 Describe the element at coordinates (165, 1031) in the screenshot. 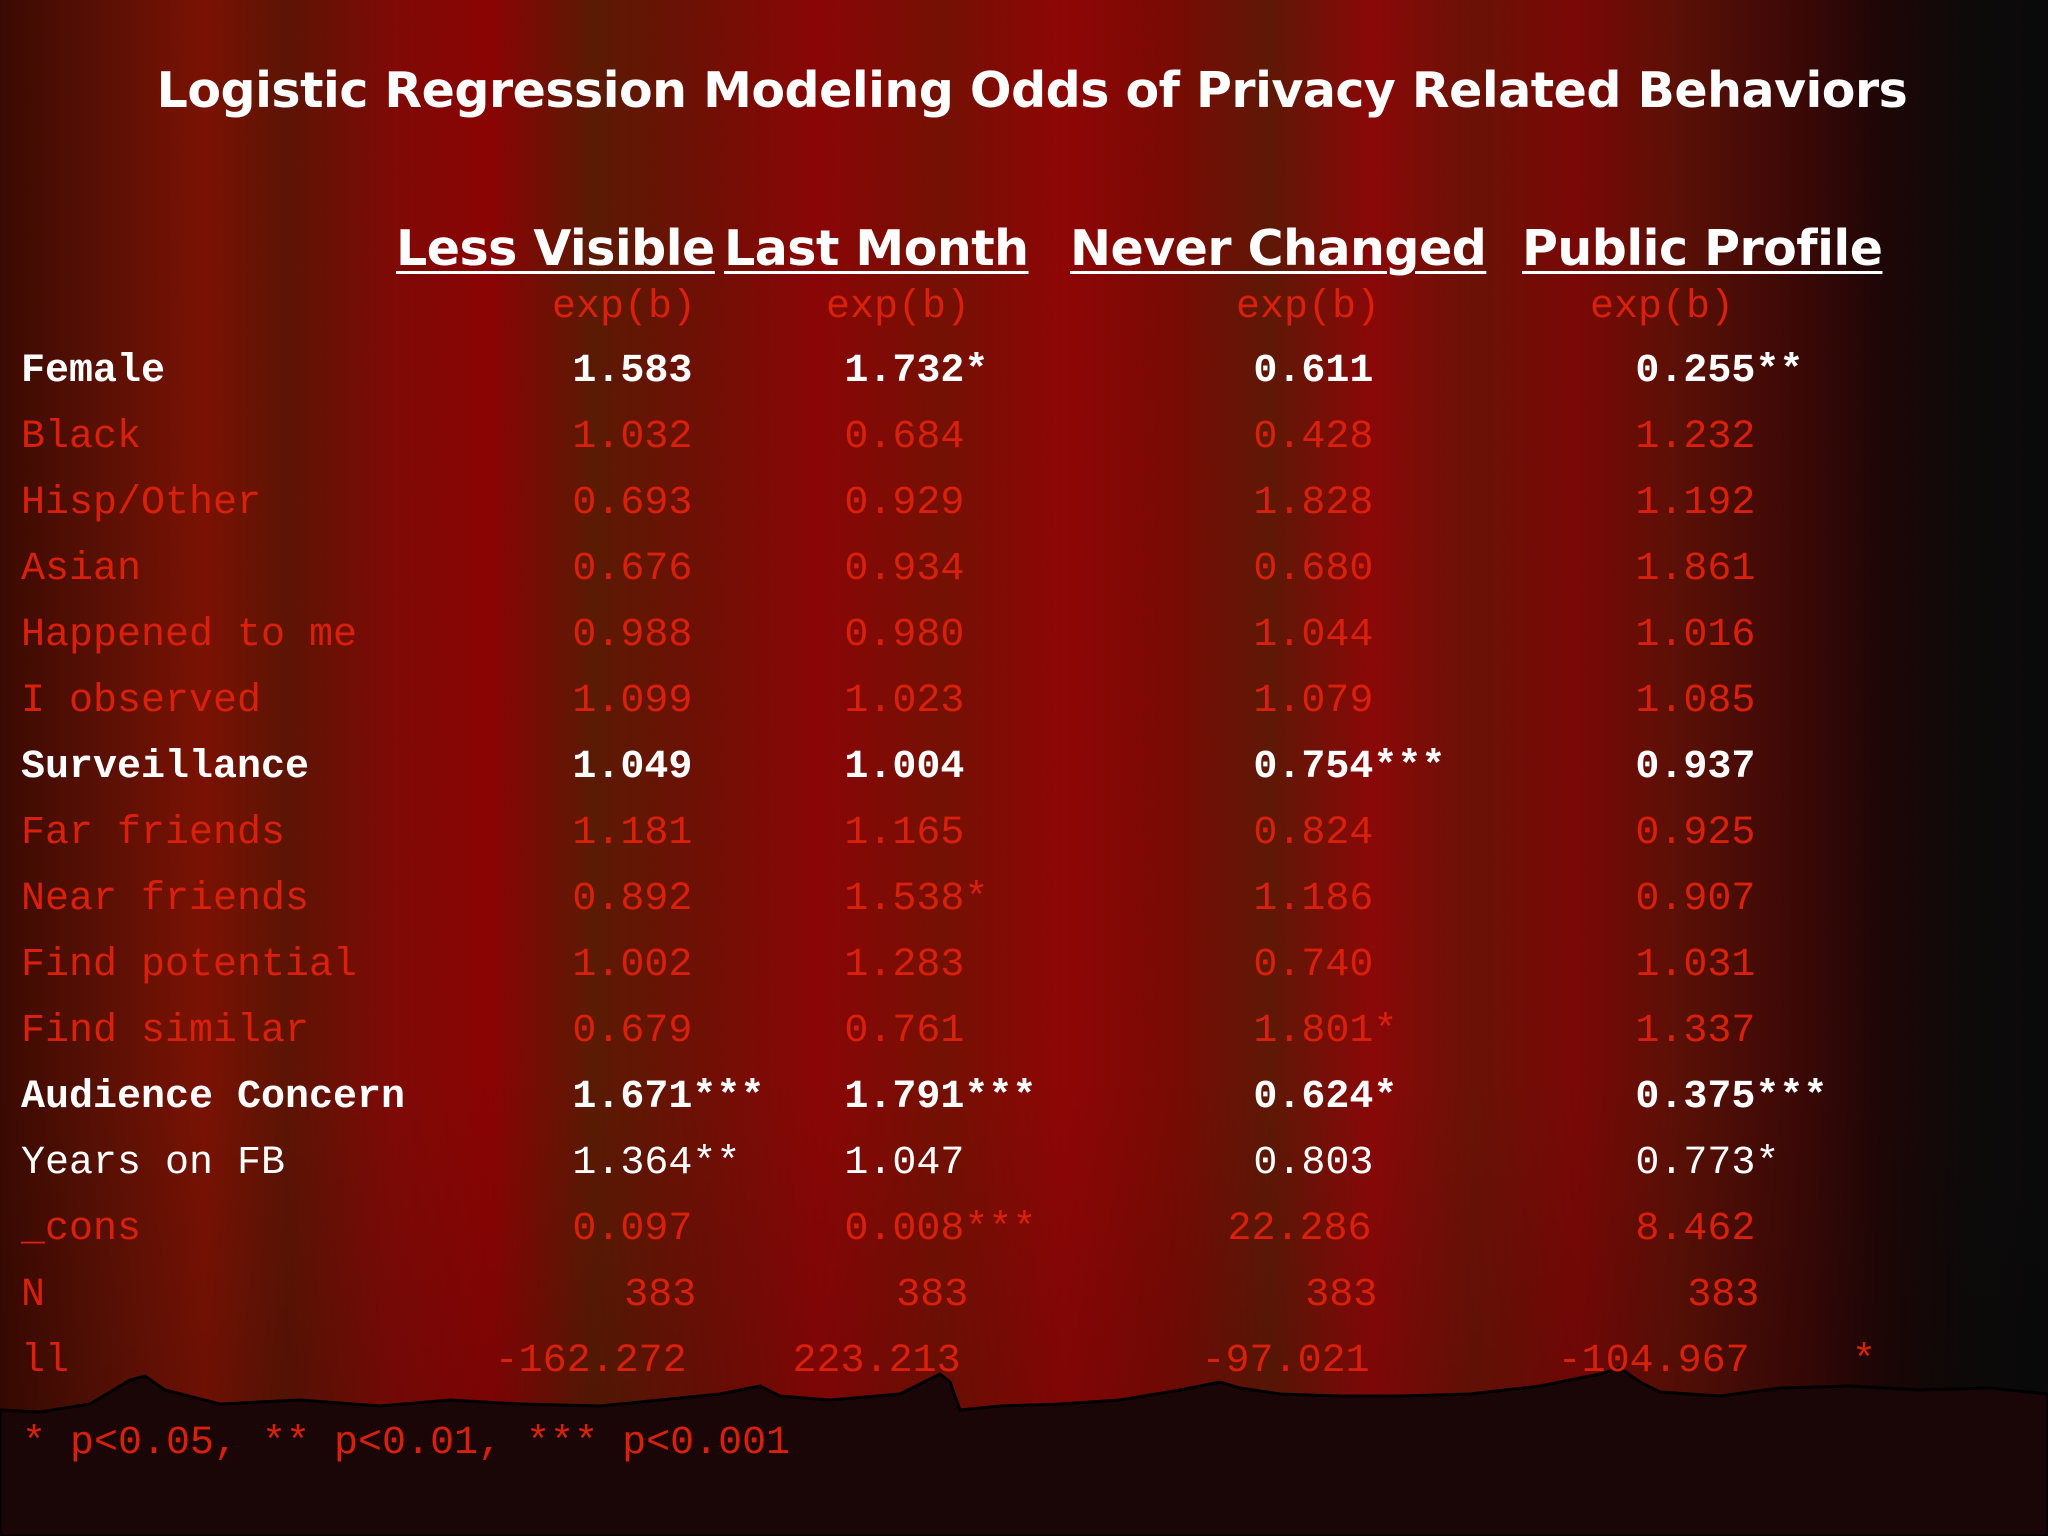

I see `row-label: Find similar` at that location.